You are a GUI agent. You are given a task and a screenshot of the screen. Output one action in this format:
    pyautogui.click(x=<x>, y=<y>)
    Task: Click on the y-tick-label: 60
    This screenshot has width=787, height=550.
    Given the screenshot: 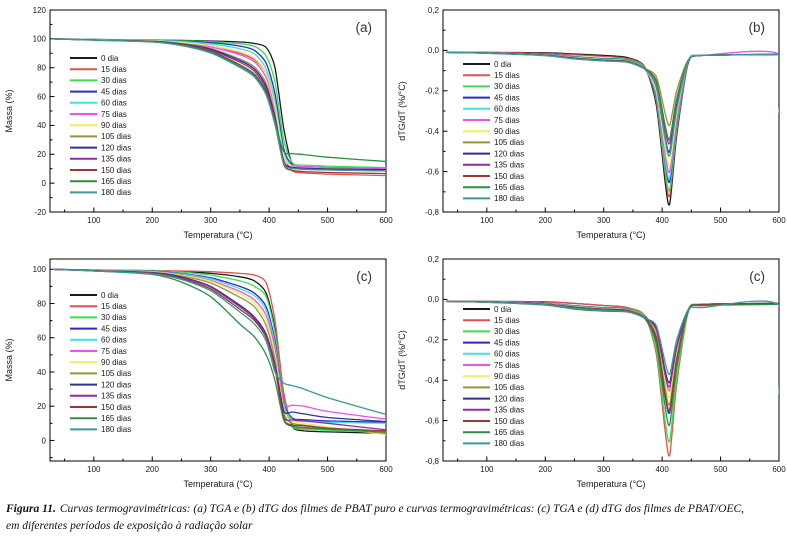 What is the action you would take?
    pyautogui.click(x=41, y=96)
    